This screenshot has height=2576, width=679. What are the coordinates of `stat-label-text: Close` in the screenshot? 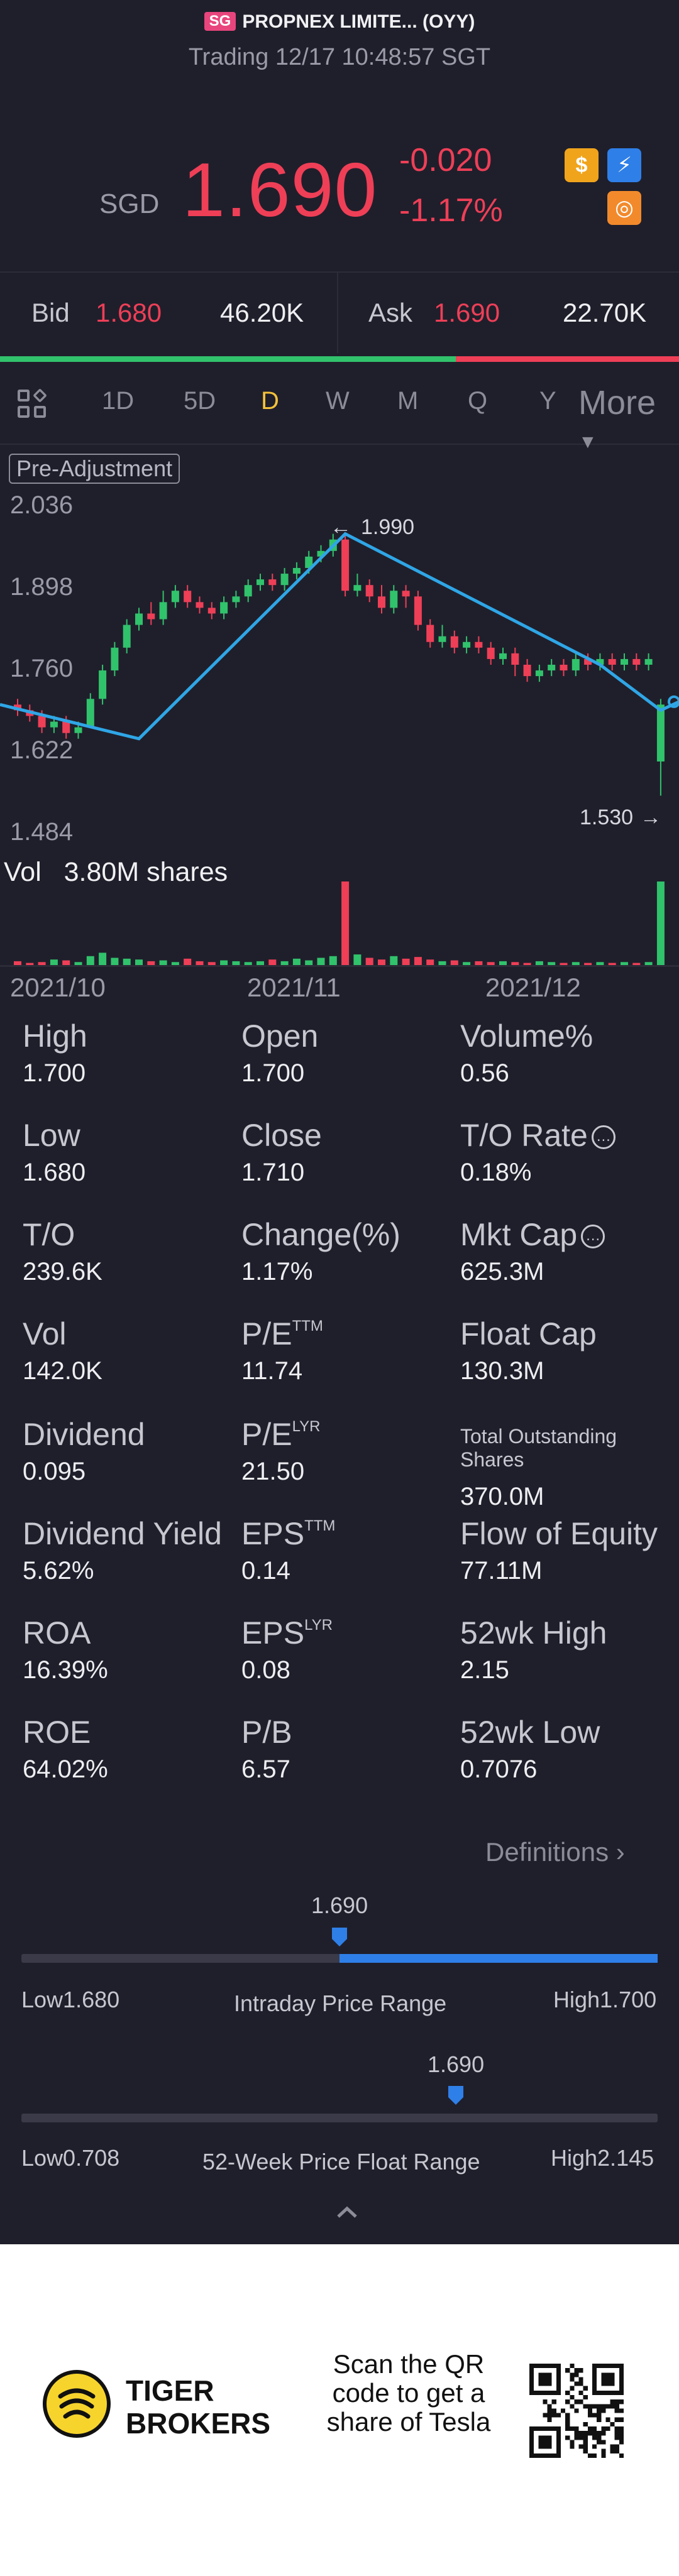 It's located at (281, 1135).